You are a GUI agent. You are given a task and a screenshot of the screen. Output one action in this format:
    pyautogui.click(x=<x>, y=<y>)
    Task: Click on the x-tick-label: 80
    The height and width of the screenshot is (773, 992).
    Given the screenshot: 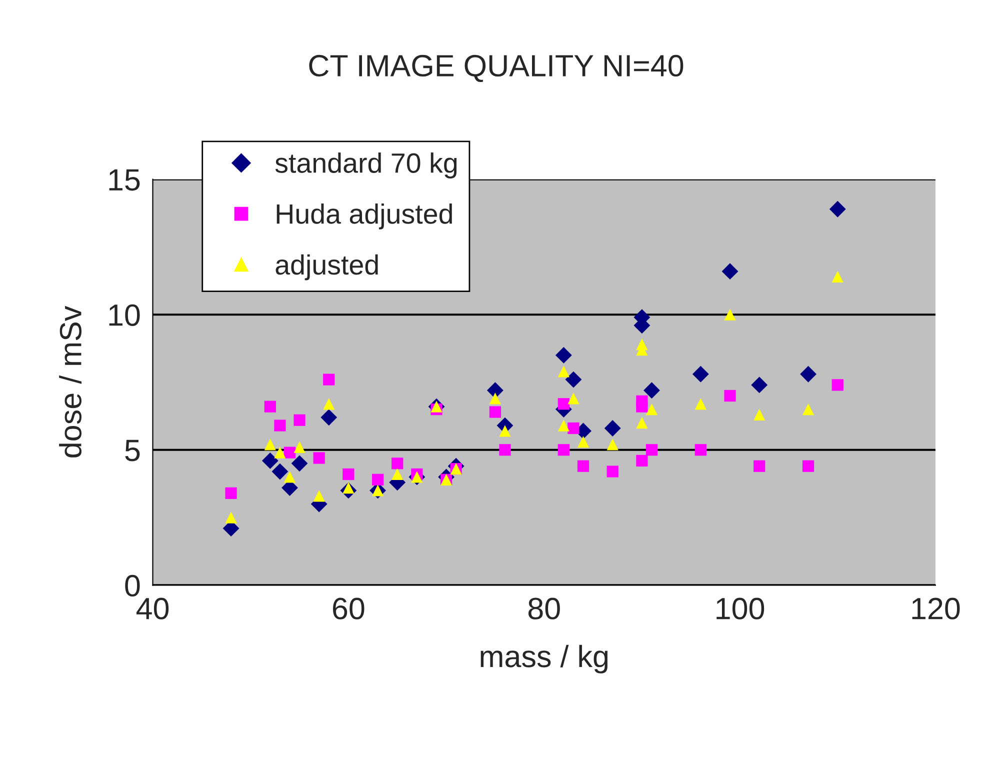 What is the action you would take?
    pyautogui.click(x=544, y=609)
    